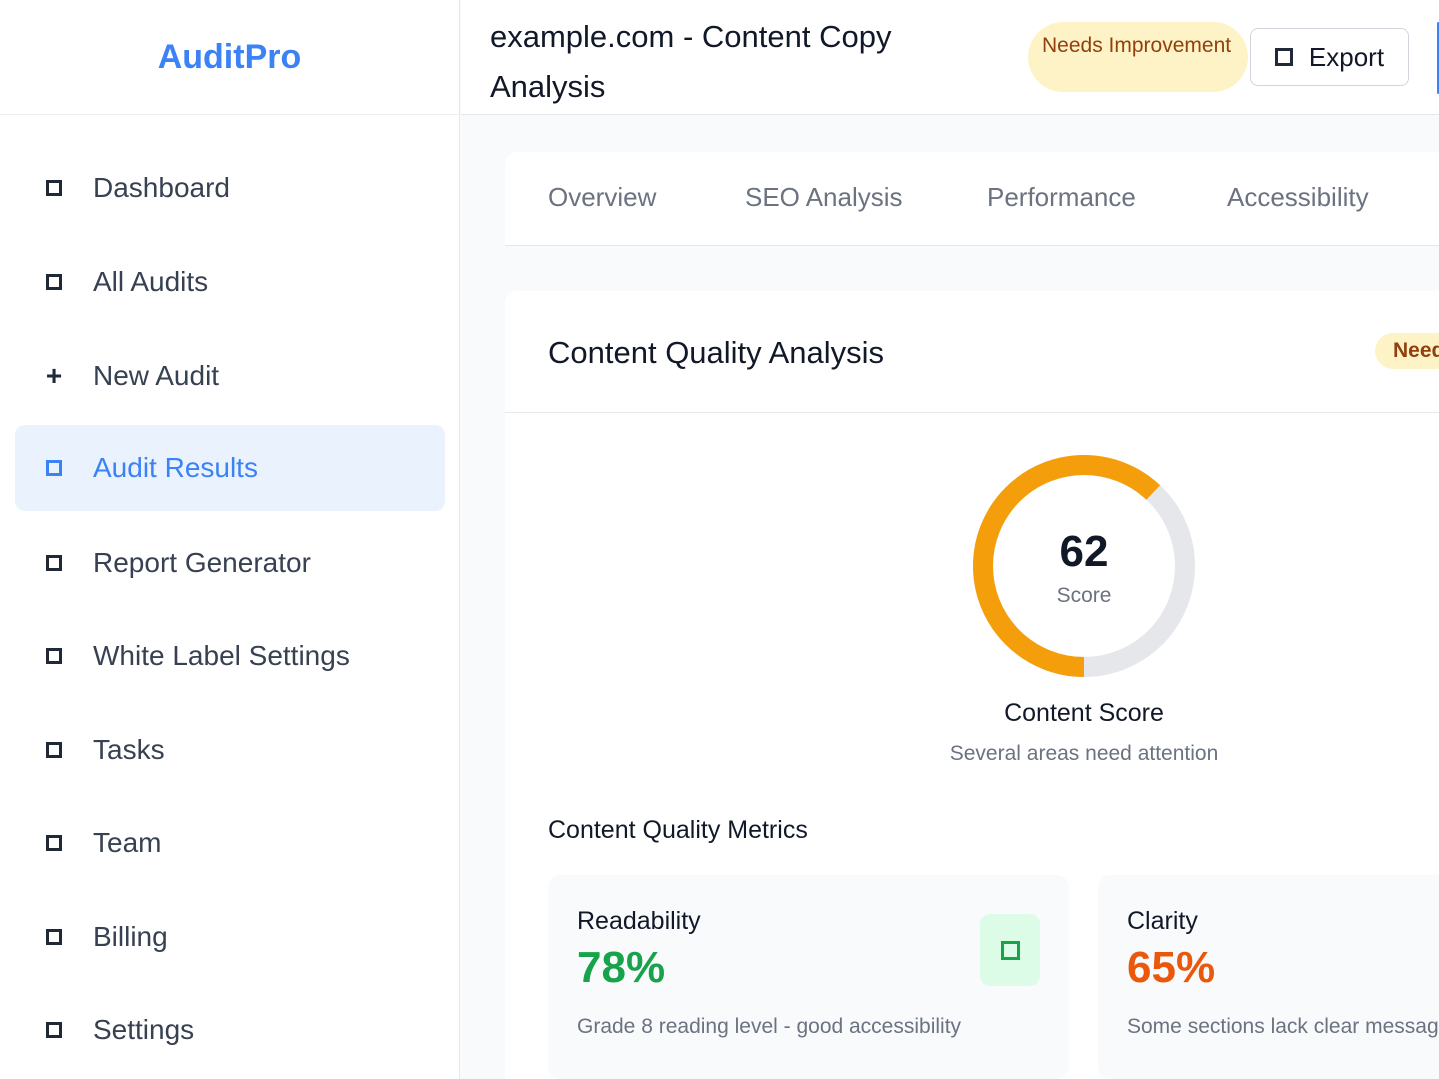 This screenshot has width=1439, height=1079. I want to click on sidebar-item-label: Team, so click(127, 842).